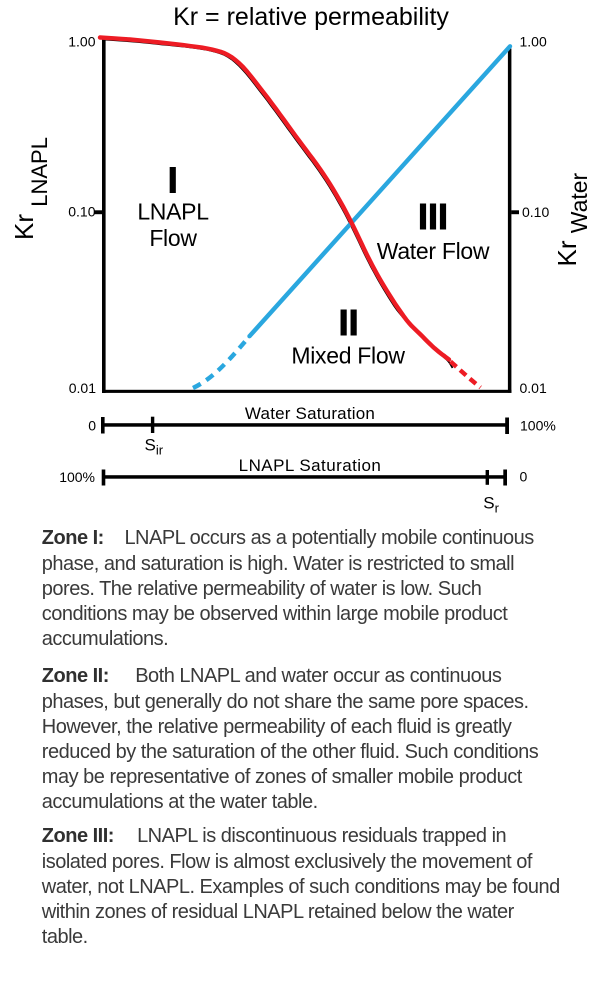  I want to click on svg-text: Flow, so click(173, 238).